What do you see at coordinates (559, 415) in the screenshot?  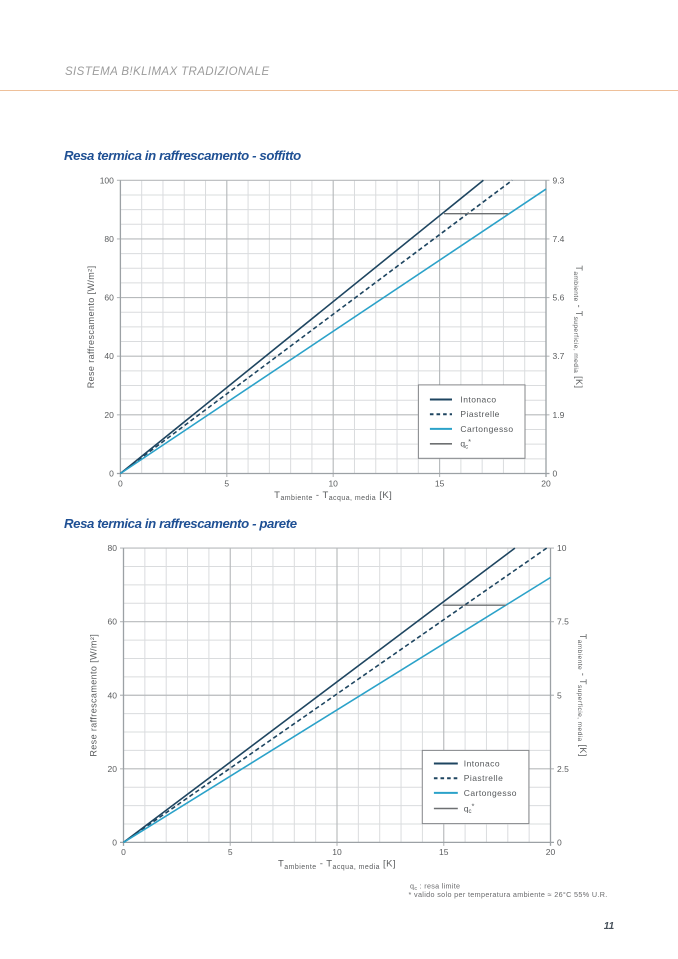 I see `svg-text: 1.9` at bounding box center [559, 415].